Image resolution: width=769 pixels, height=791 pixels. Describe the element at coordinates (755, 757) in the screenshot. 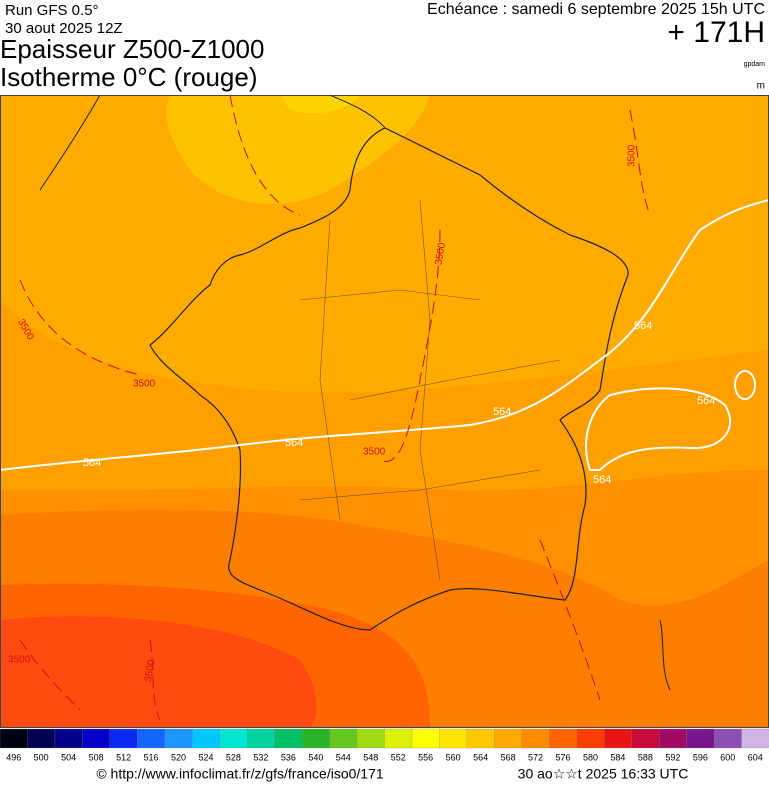

I see `colorbar-label: 604` at that location.